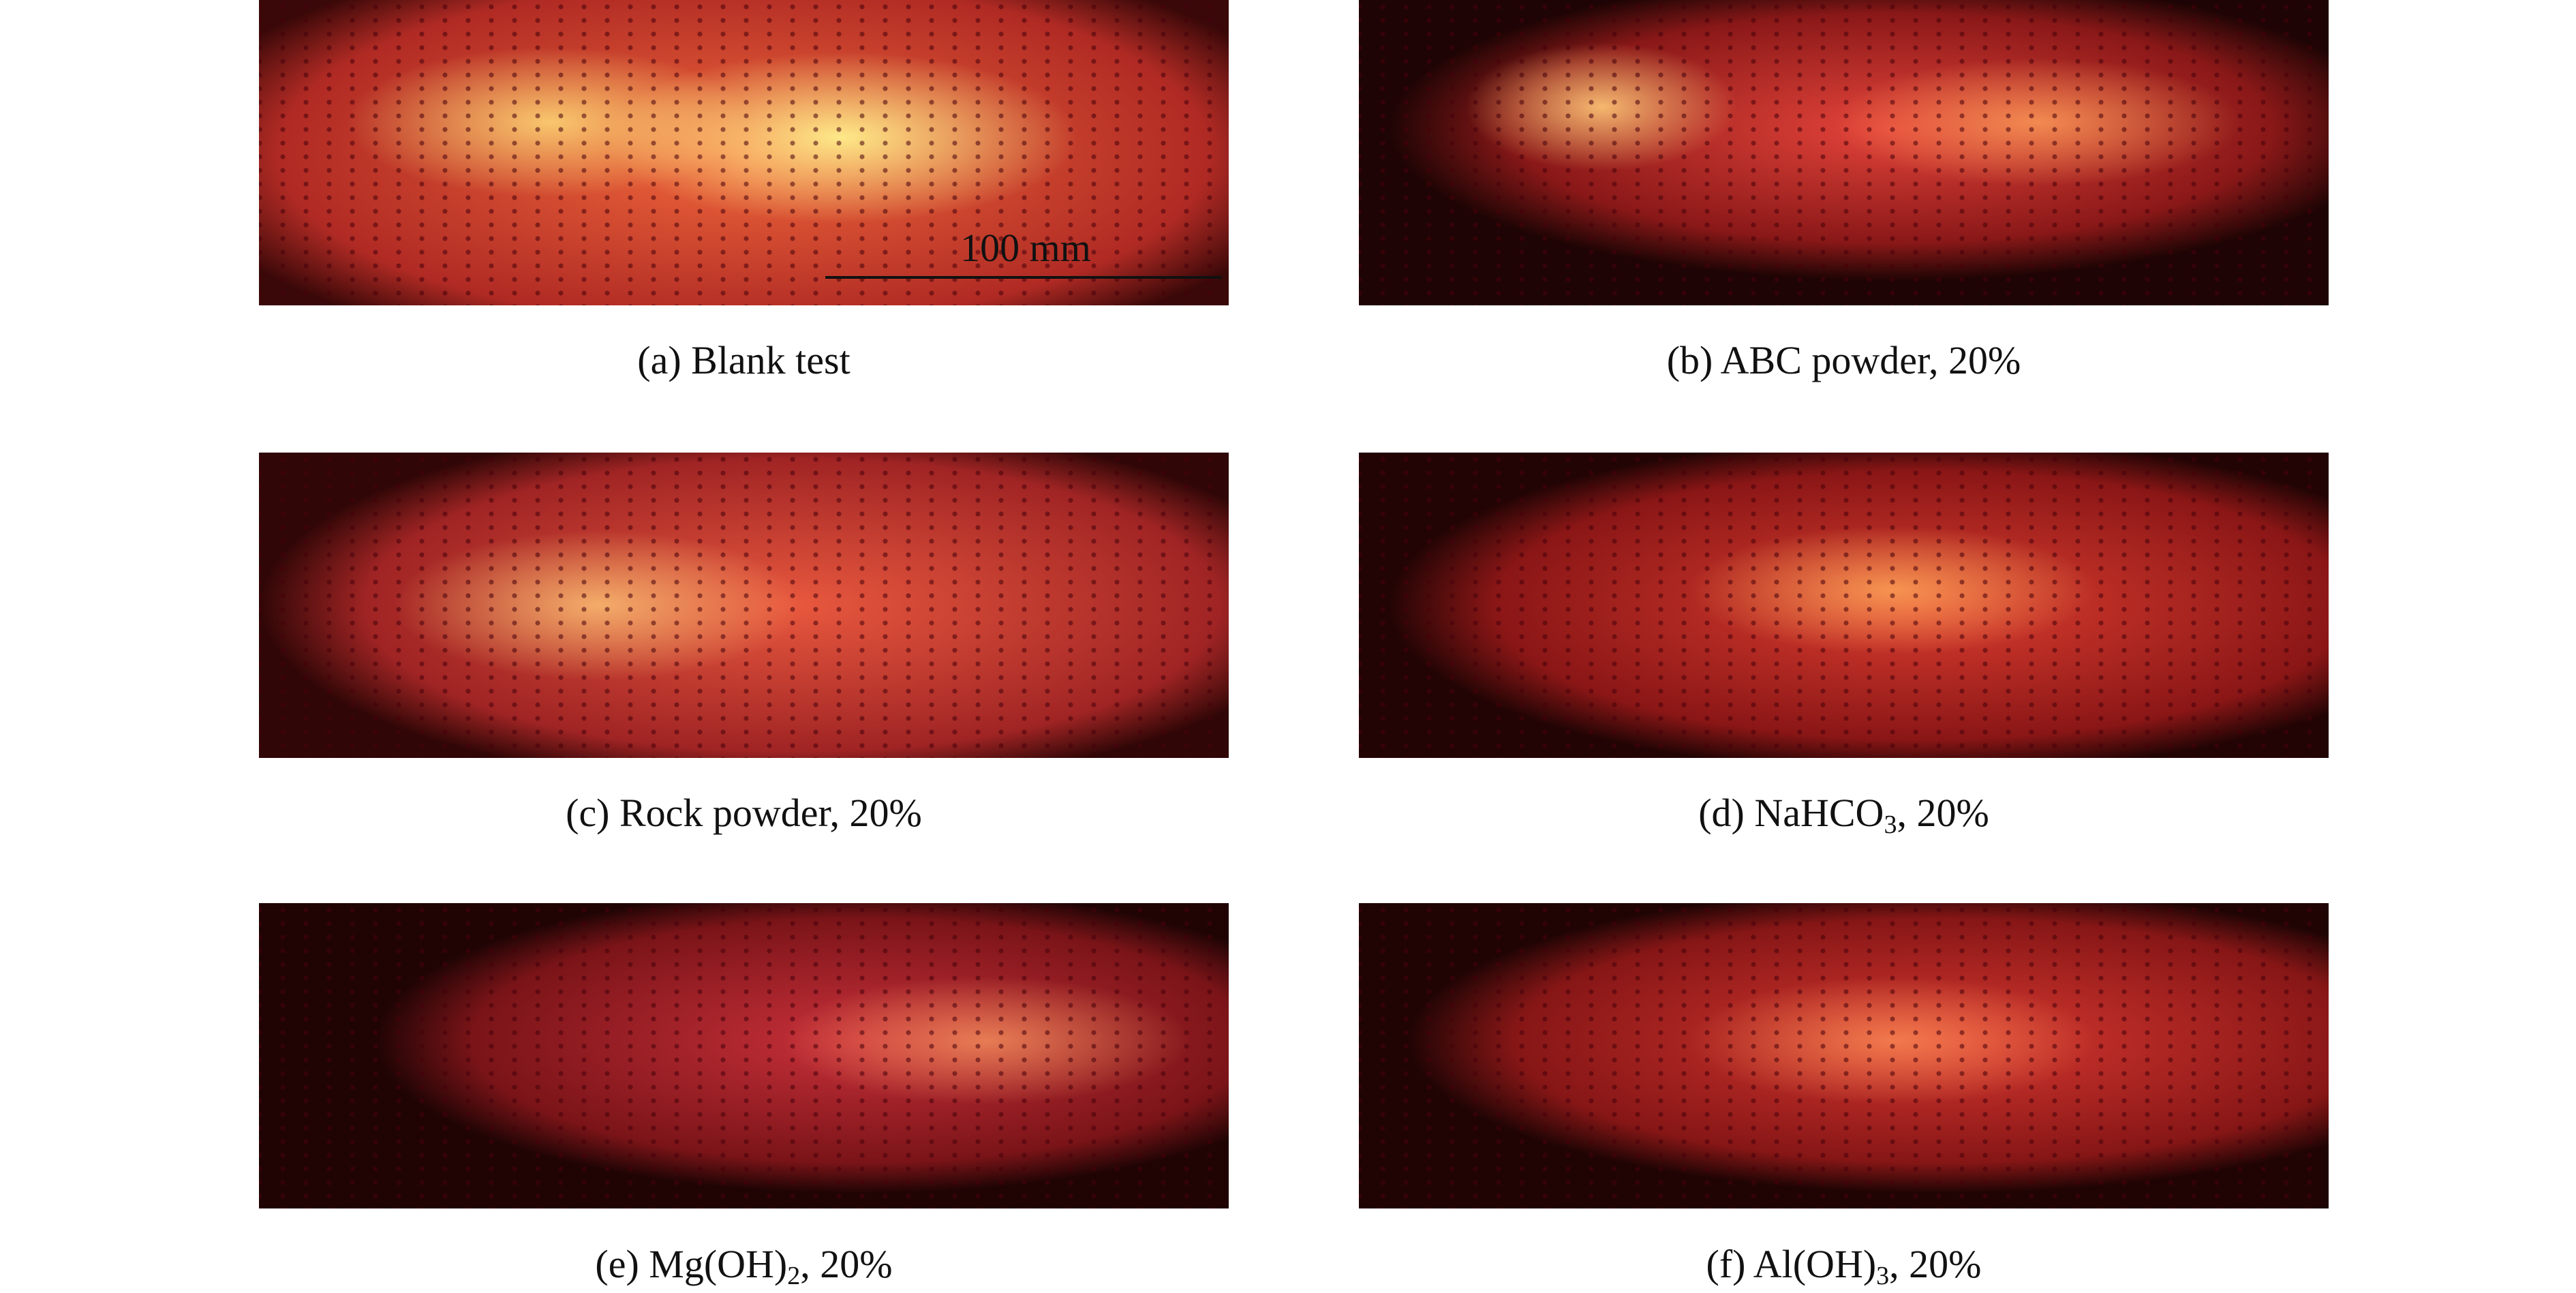 The height and width of the screenshot is (1293, 2576). What do you see at coordinates (794, 1276) in the screenshot?
I see `caption-text: 2` at bounding box center [794, 1276].